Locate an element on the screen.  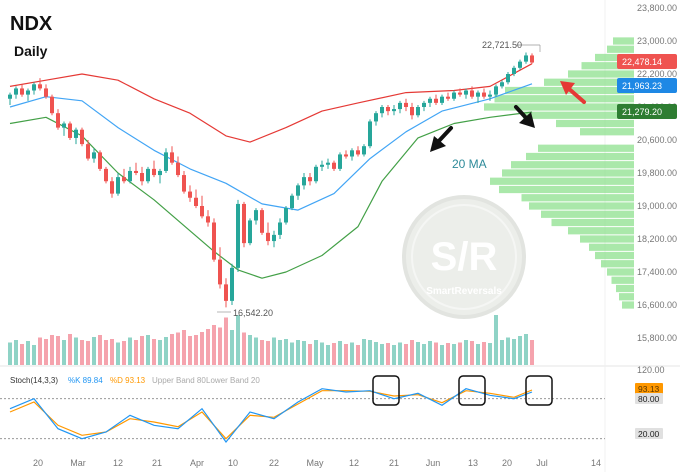
chart-interval: Daily is located at coordinates (31, 51).